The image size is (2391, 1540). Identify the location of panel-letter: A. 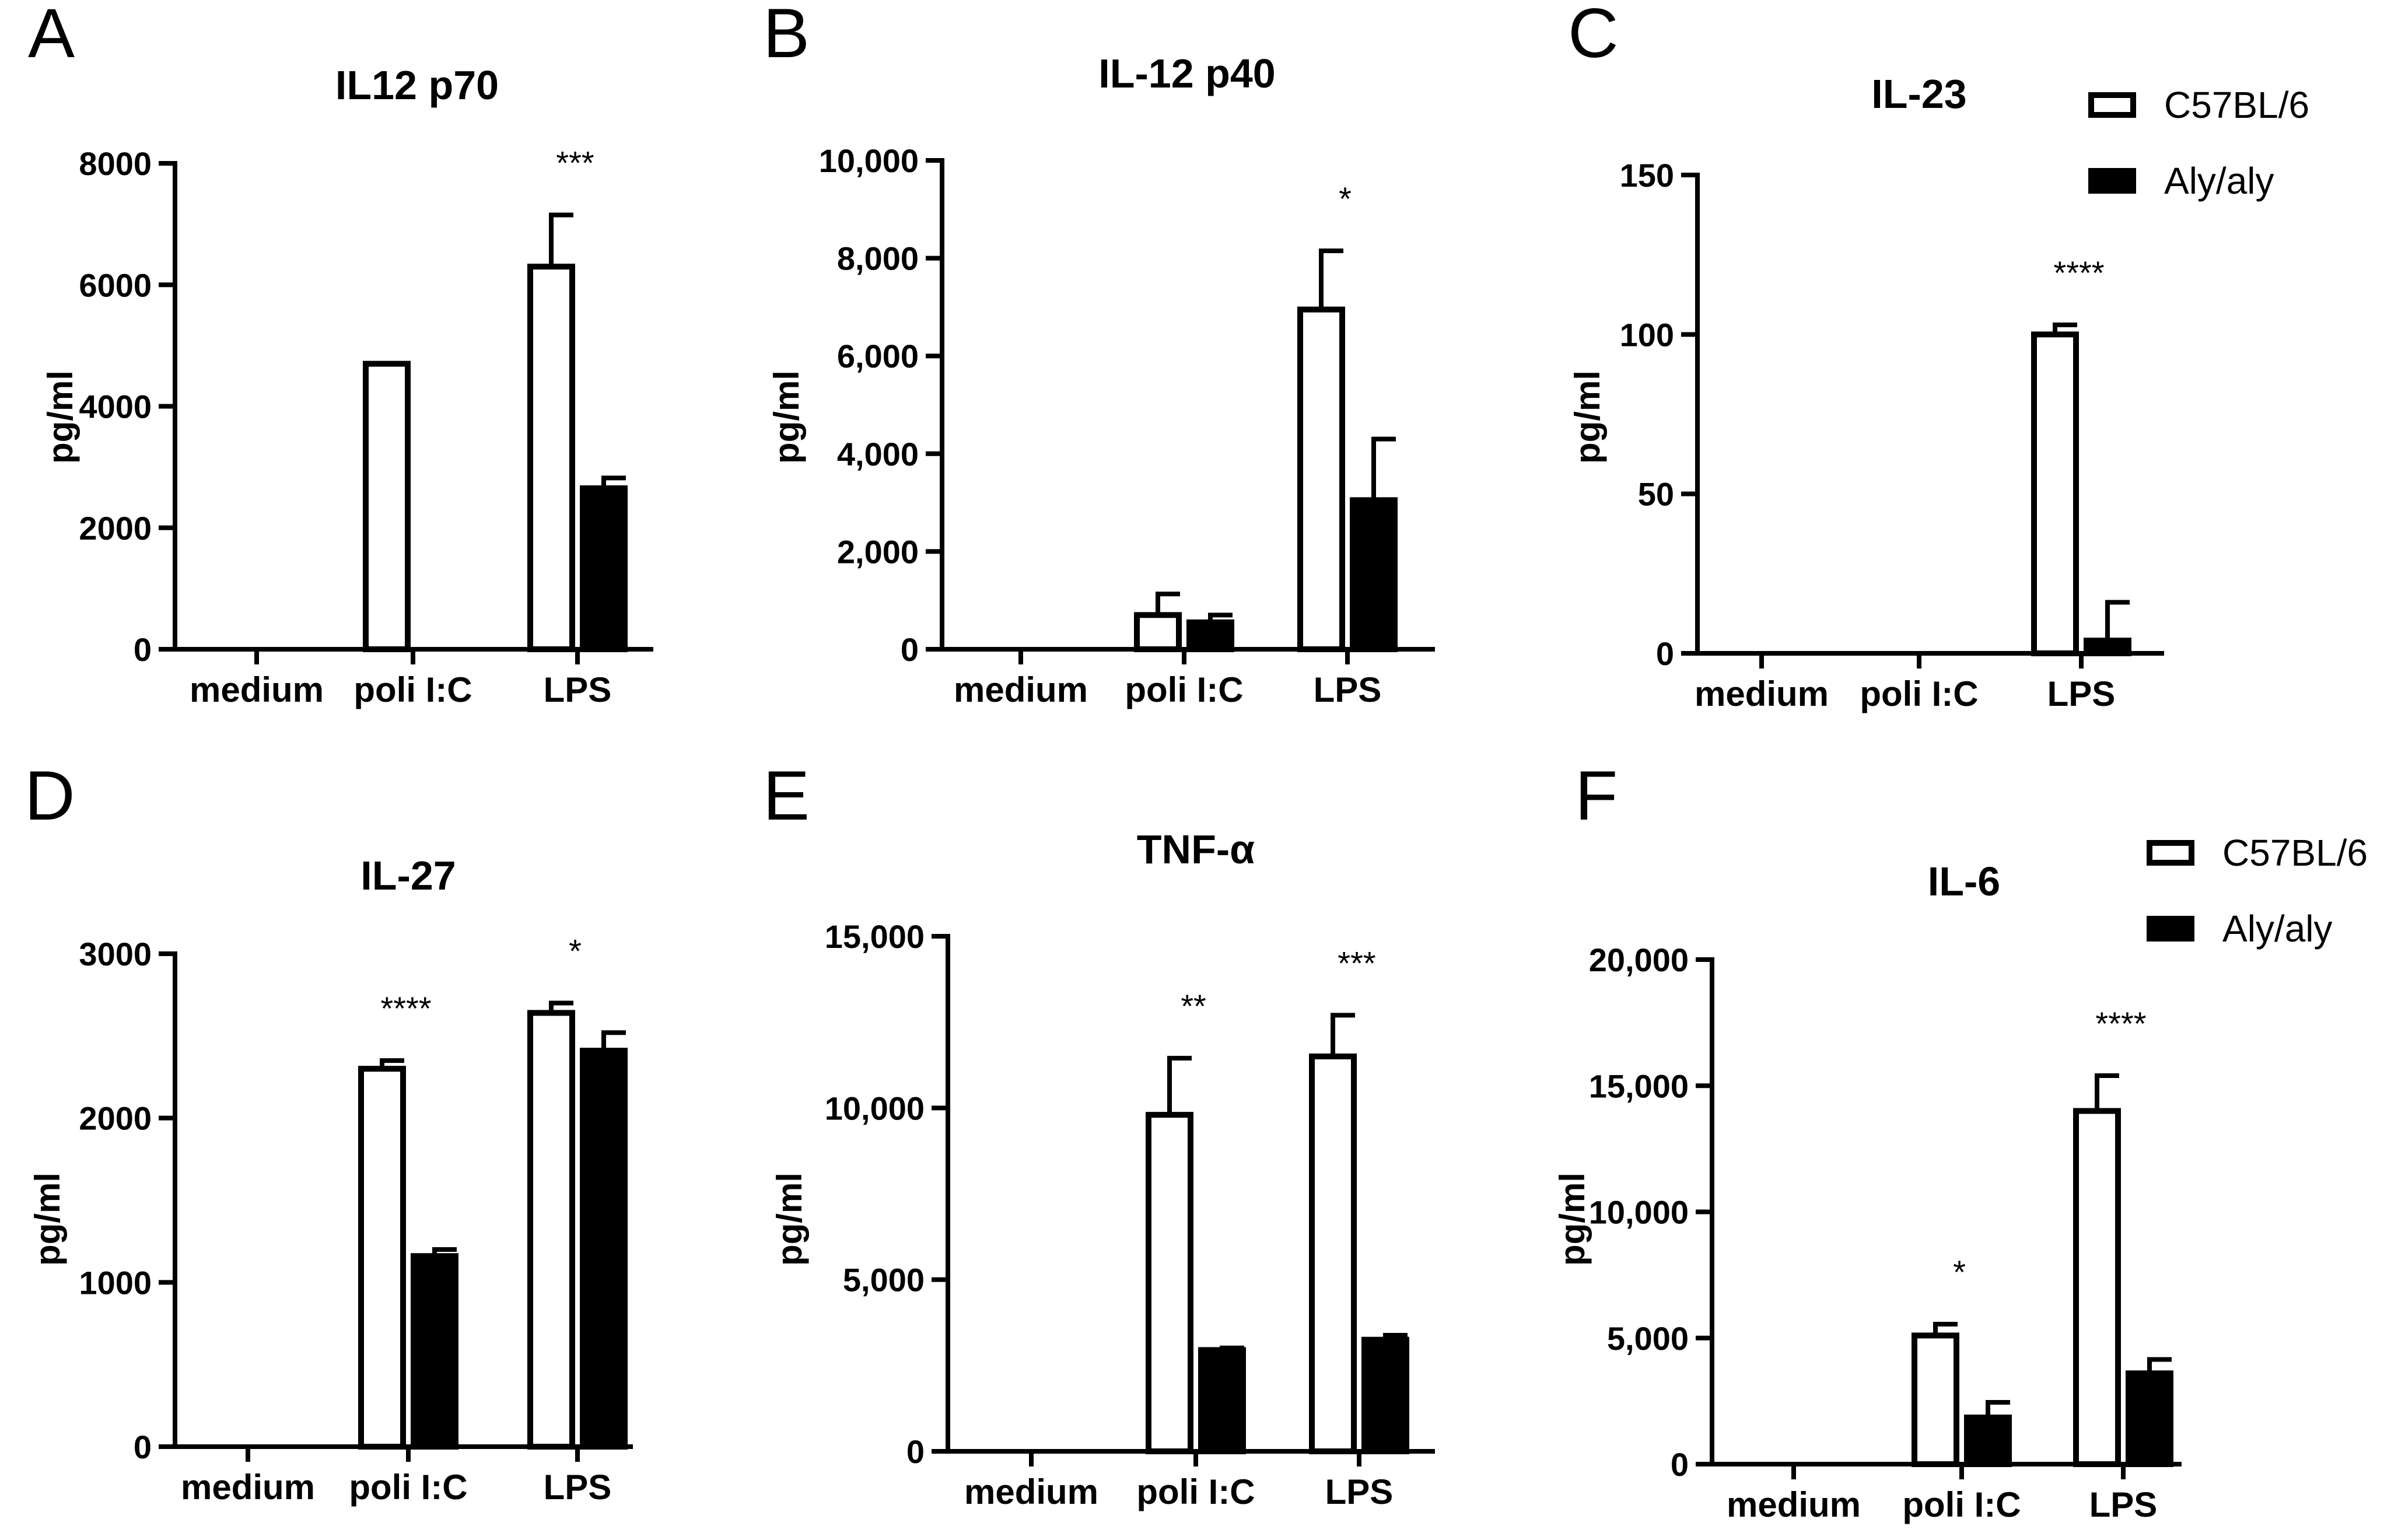
(51, 36).